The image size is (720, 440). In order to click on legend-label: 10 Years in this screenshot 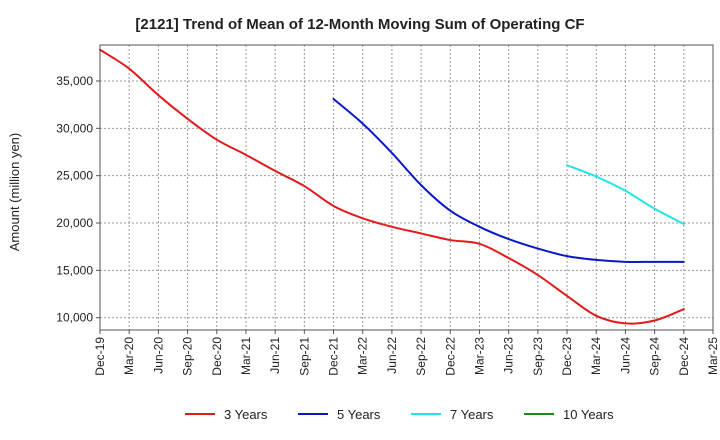, I will do `click(588, 414)`.